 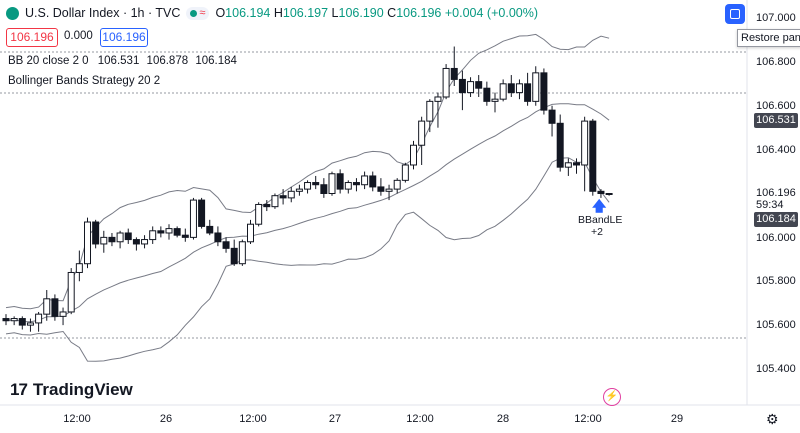 What do you see at coordinates (12, 13) in the screenshot?
I see `symbol-badge-icon` at bounding box center [12, 13].